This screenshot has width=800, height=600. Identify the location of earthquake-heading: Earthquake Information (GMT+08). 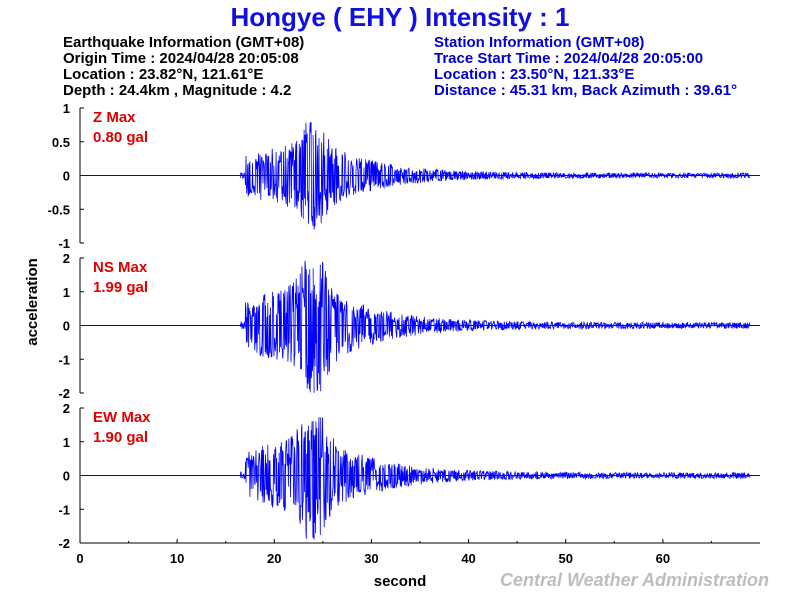
(184, 42).